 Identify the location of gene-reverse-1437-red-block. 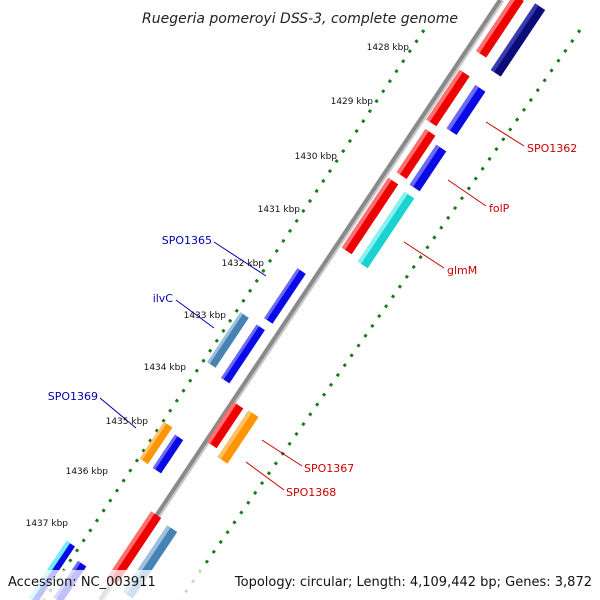
(134, 548).